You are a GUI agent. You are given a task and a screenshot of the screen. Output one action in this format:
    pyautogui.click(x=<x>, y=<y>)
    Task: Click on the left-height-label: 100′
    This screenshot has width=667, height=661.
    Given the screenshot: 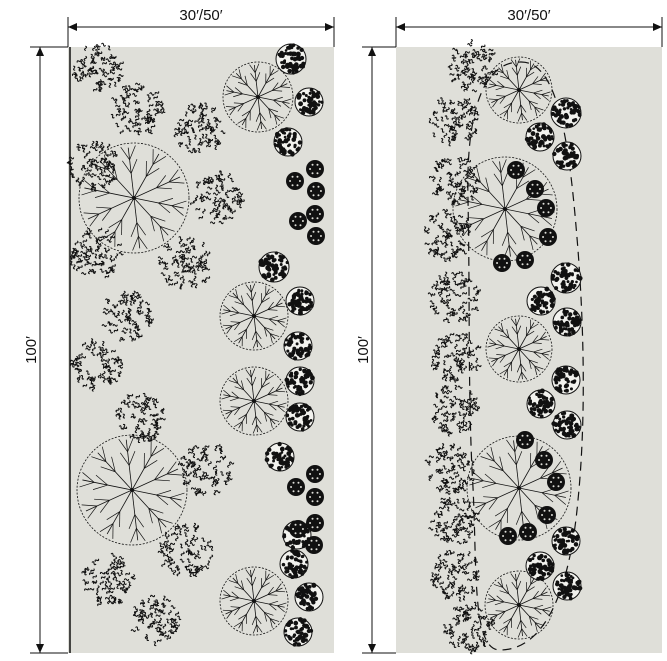 What is the action you would take?
    pyautogui.click(x=31, y=350)
    